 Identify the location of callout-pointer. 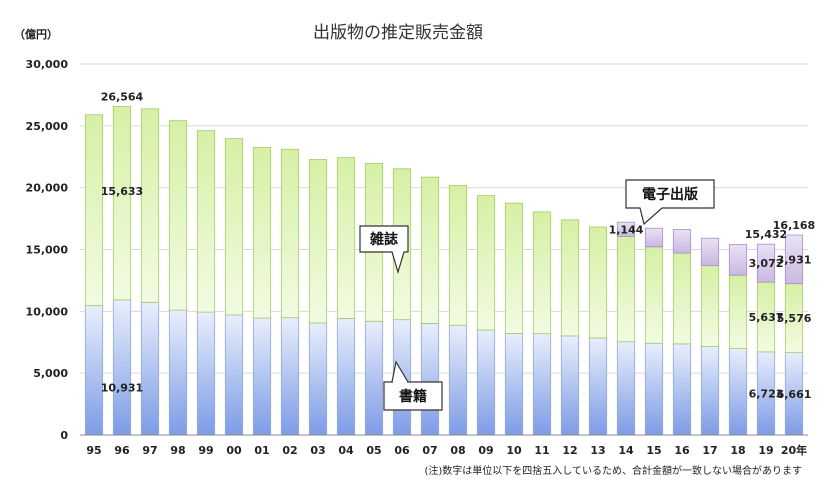
(400, 371).